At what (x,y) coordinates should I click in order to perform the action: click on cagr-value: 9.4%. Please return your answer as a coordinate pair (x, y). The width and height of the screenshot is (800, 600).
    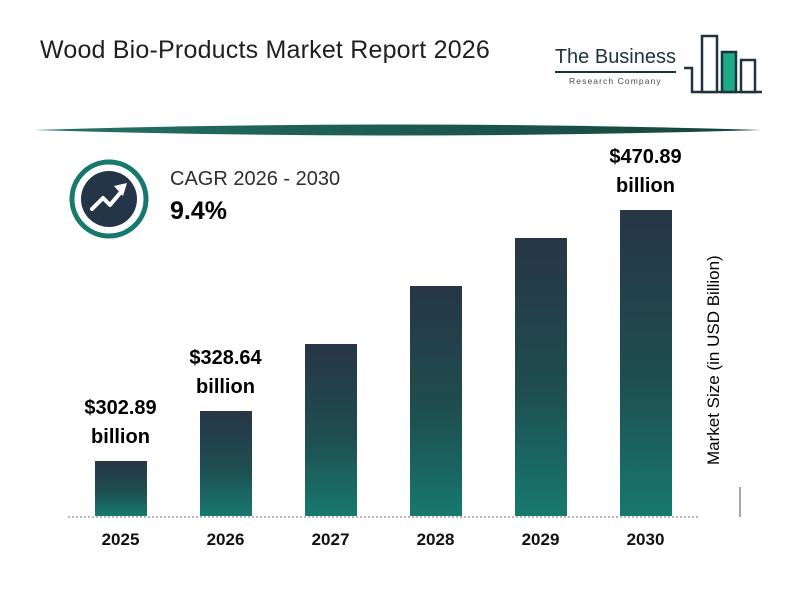
    Looking at the image, I should click on (198, 211).